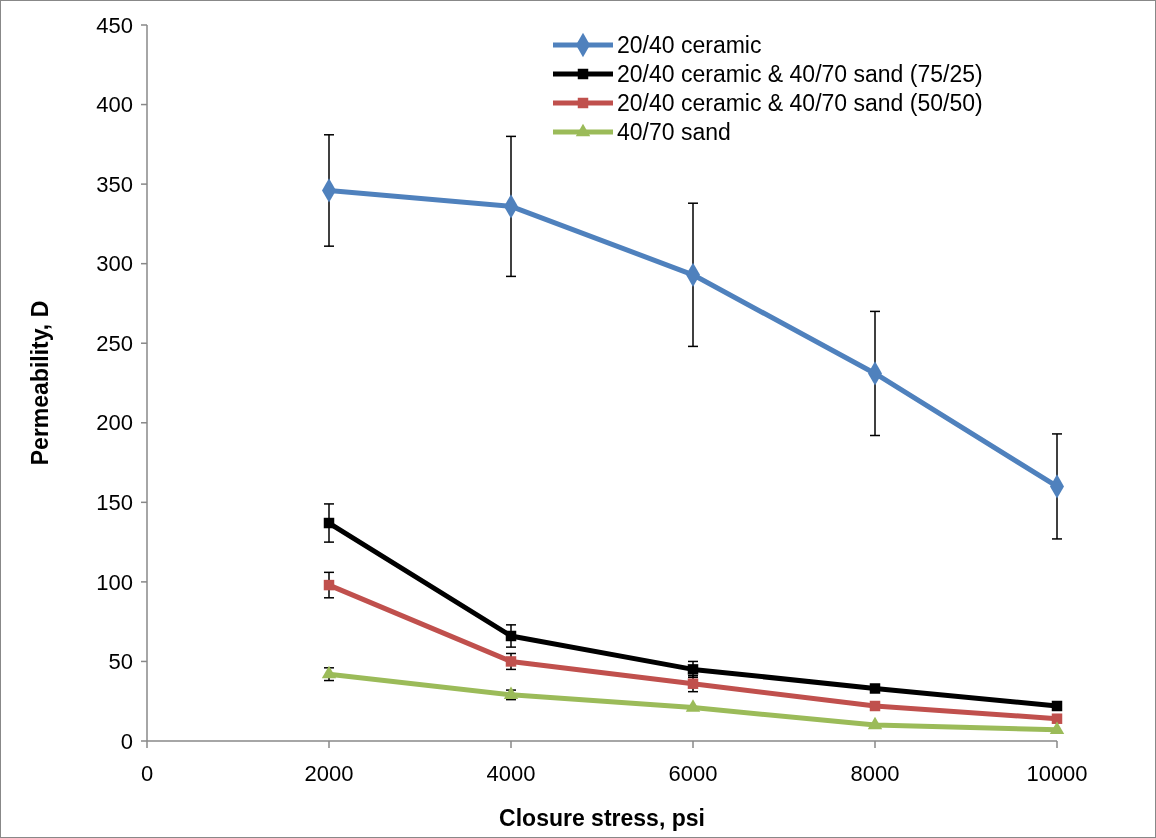 This screenshot has height=838, width=1156. Describe the element at coordinates (329, 773) in the screenshot. I see `x-tick-label: 2000` at that location.